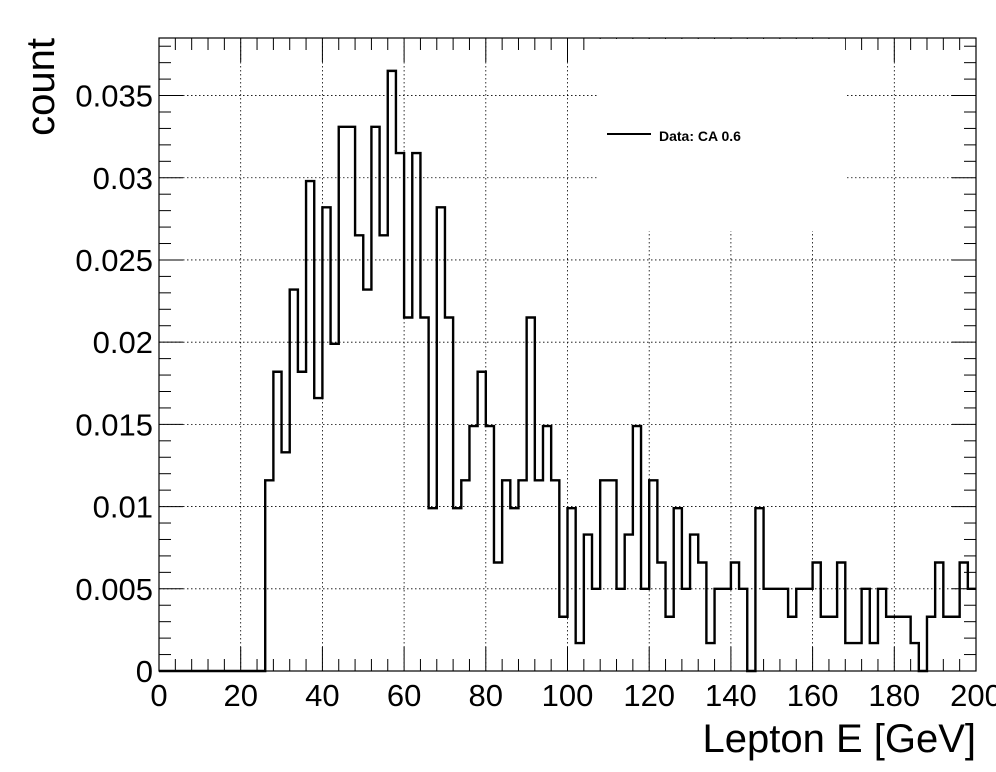 This screenshot has height=772, width=996. I want to click on y-tick-label: 0.02, so click(123, 342).